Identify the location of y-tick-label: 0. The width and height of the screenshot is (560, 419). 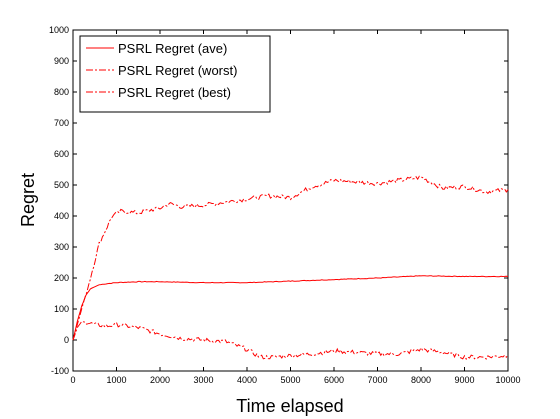
(66, 340).